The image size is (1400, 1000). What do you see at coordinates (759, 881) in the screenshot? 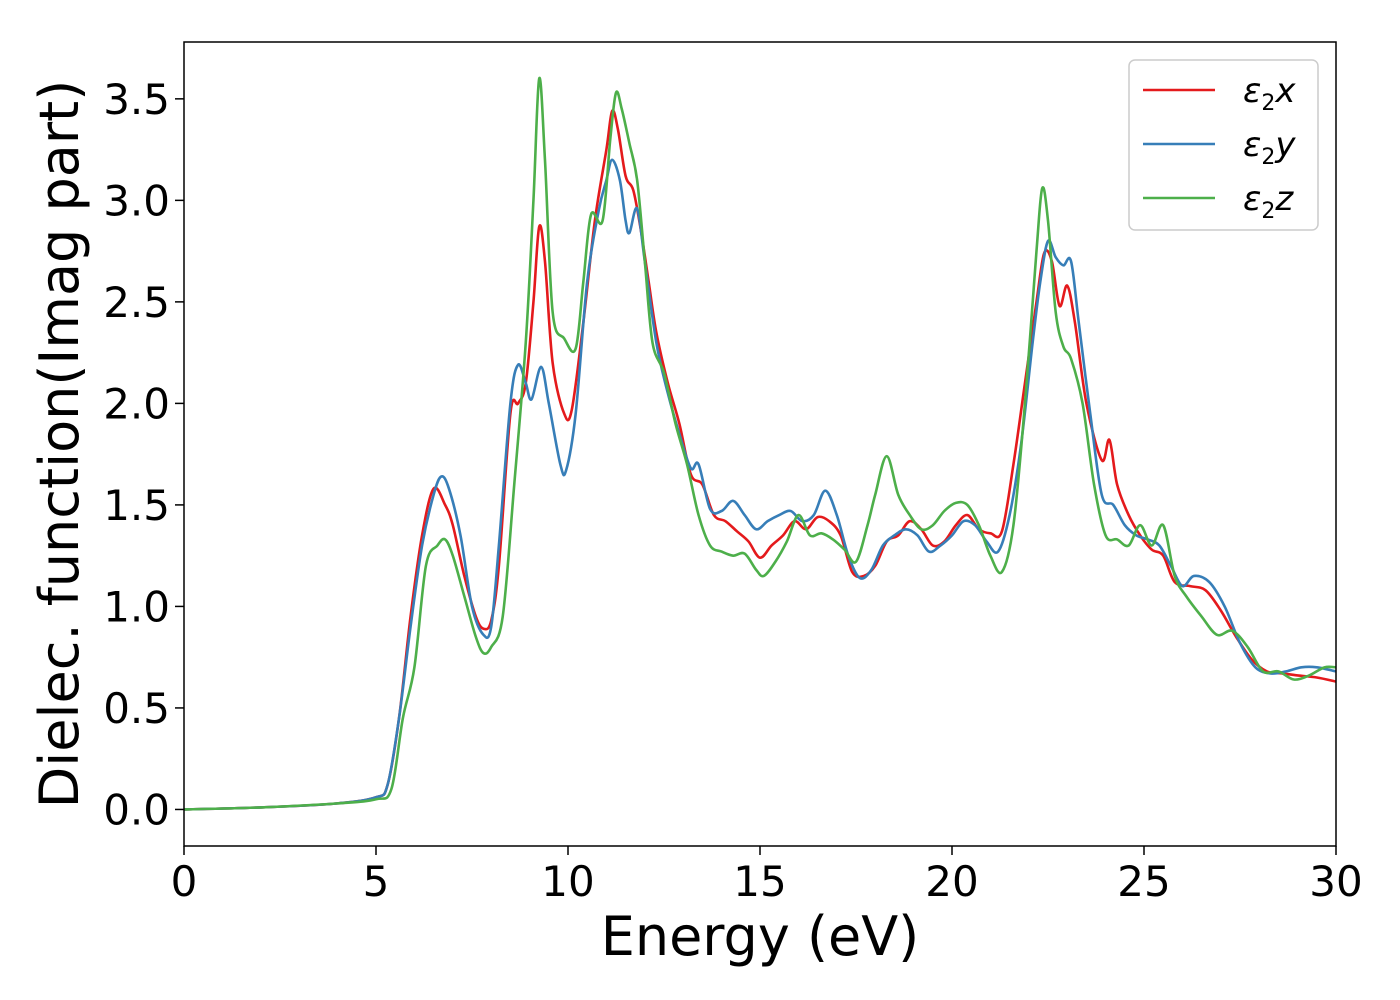
I see `x-tick-label: 15` at bounding box center [759, 881].